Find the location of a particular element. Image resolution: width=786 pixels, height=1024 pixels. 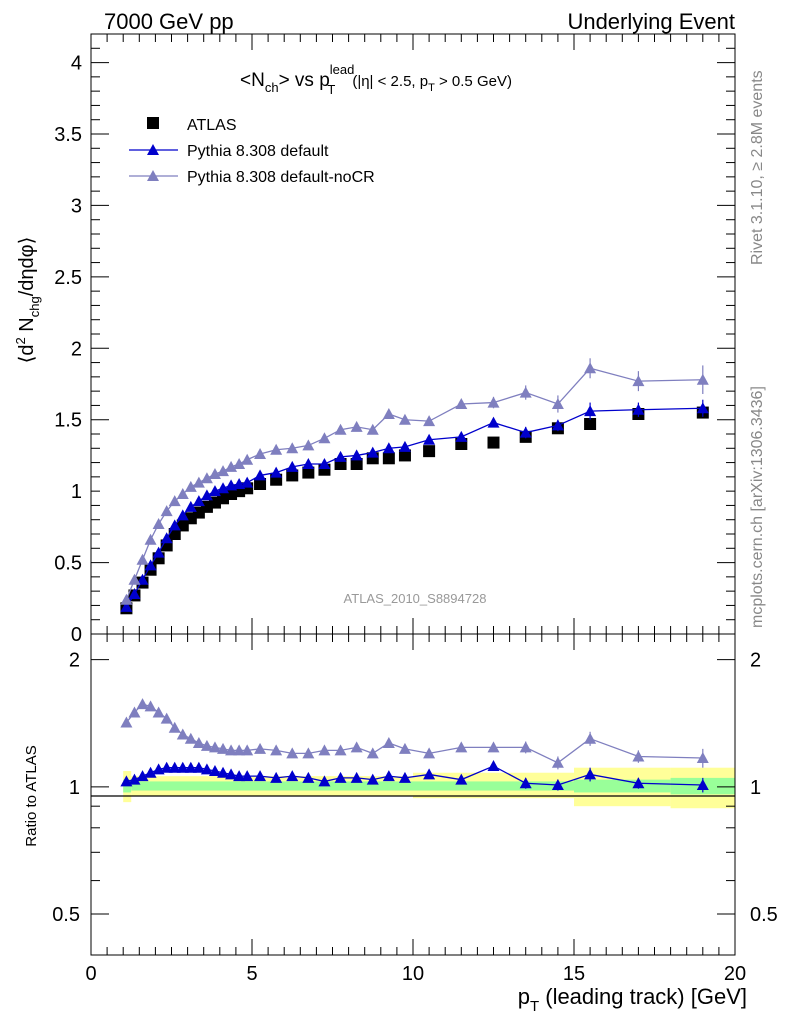

y-tick-label: 2.5 is located at coordinates (68, 278).